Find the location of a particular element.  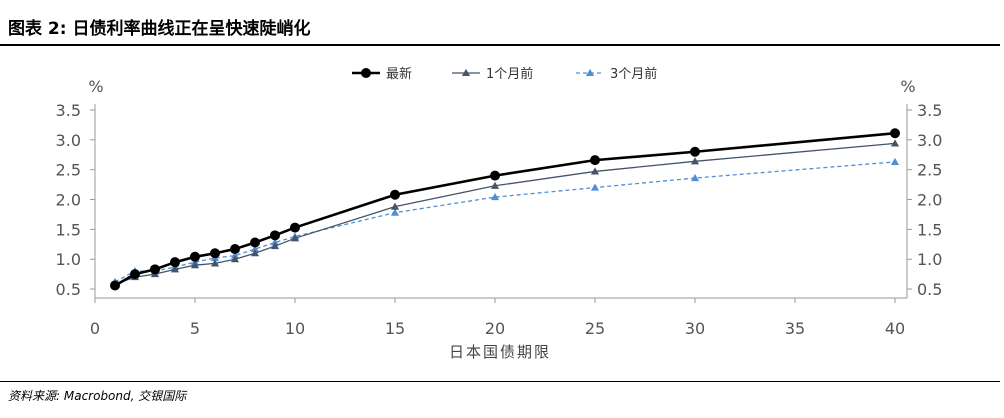

x-tick-label: 5 is located at coordinates (195, 328).